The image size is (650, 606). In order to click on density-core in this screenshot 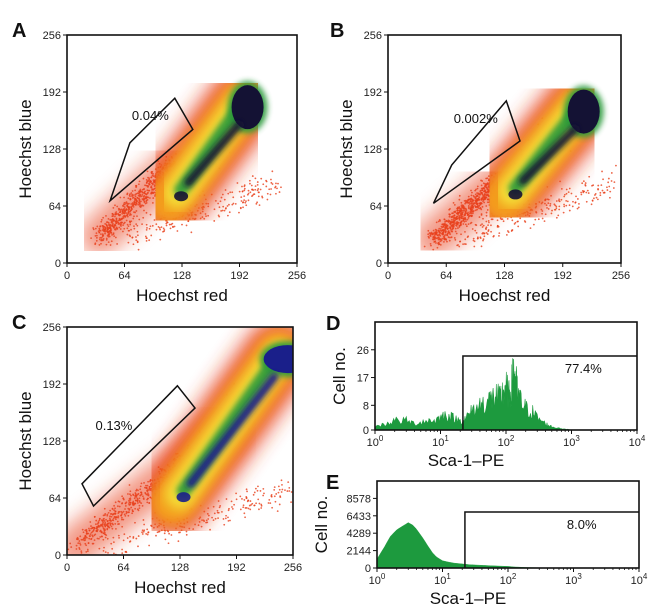, I will do `click(247, 107)`.